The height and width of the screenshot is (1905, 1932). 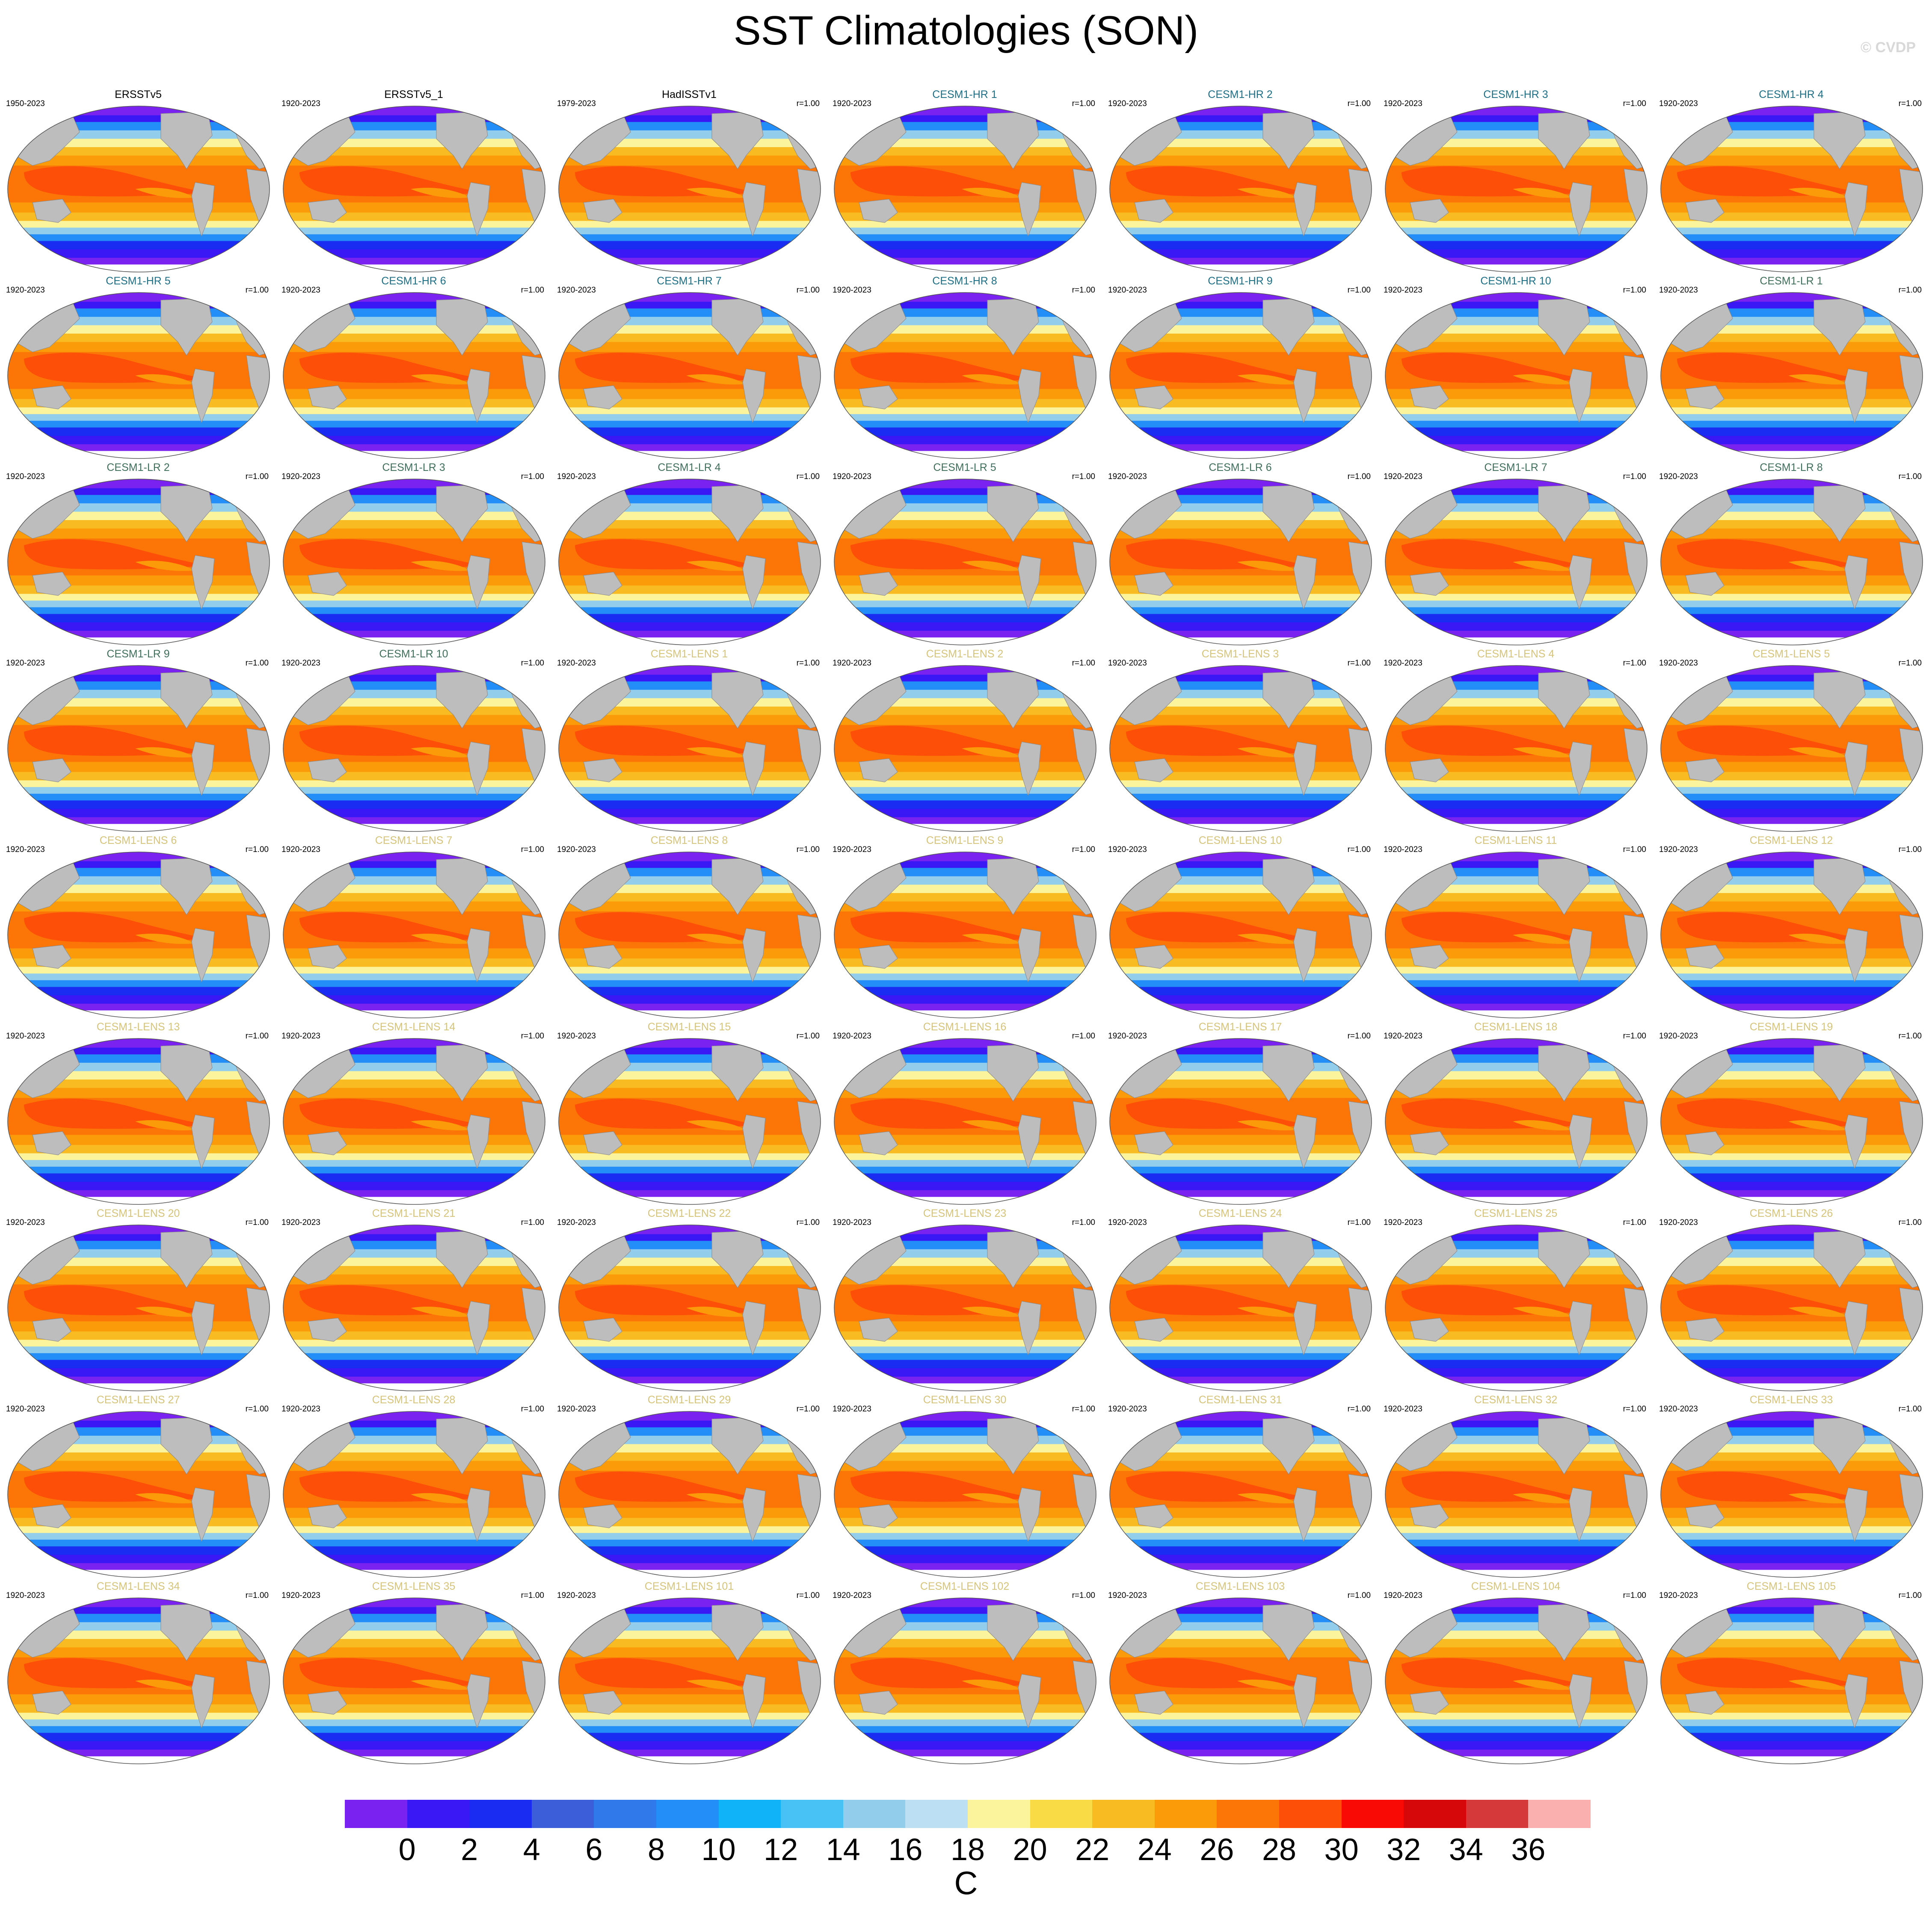 I want to click on panel-title: CESM1-LENS 10, so click(x=1240, y=840).